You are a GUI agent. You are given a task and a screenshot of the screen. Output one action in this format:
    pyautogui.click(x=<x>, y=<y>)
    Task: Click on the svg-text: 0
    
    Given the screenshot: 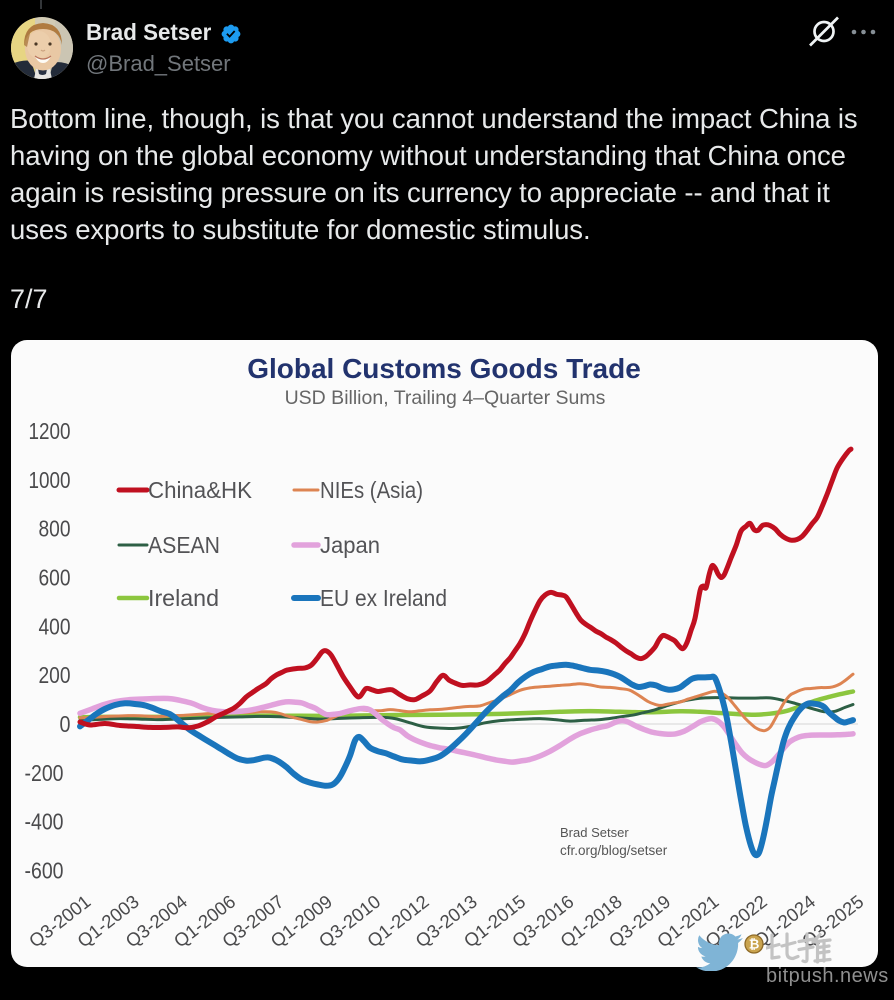 What is the action you would take?
    pyautogui.click(x=65, y=724)
    